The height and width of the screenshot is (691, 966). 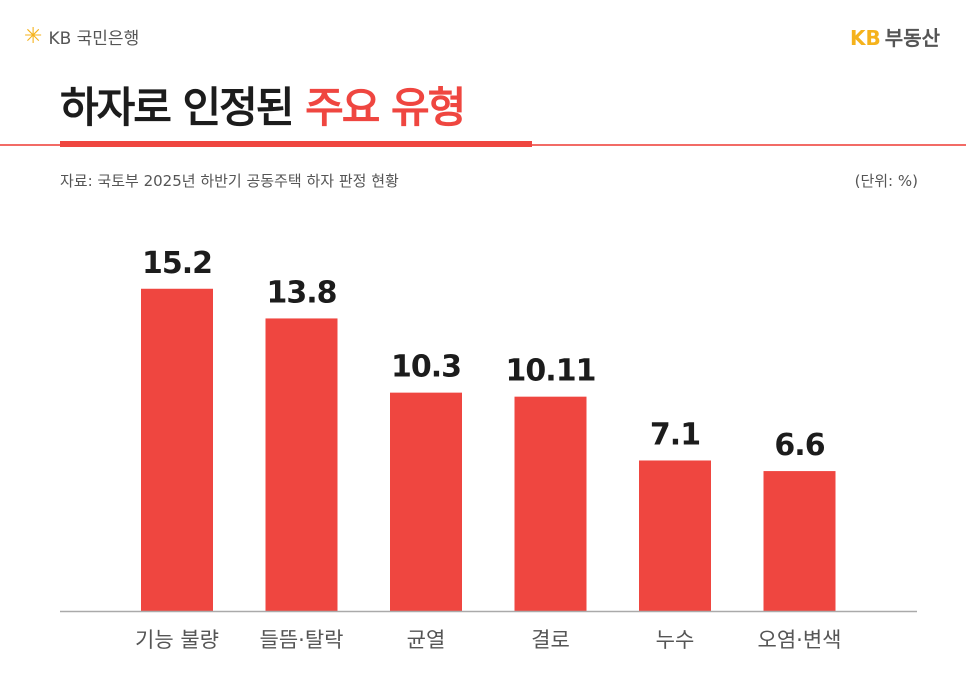 What do you see at coordinates (302, 640) in the screenshot?
I see `category-label: 들뜸·탈락` at bounding box center [302, 640].